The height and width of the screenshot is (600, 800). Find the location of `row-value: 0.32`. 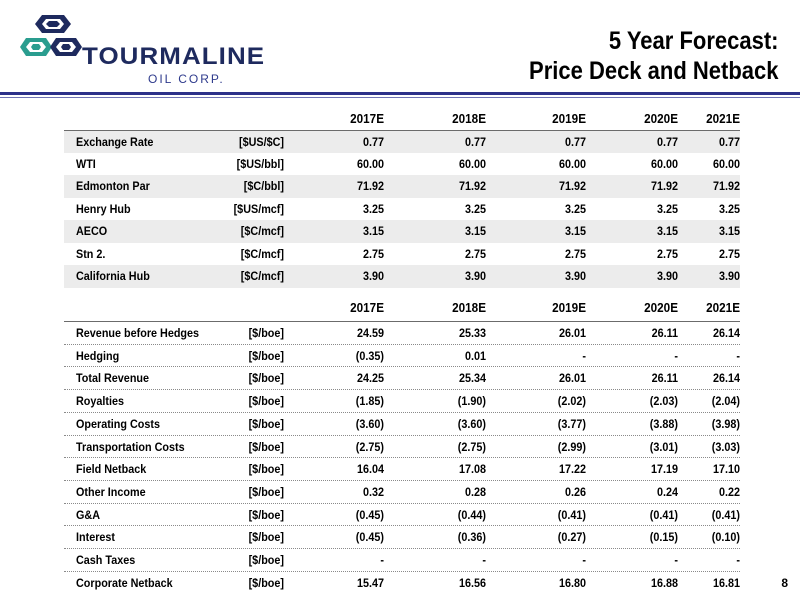

row-value: 0.32 is located at coordinates (373, 491).